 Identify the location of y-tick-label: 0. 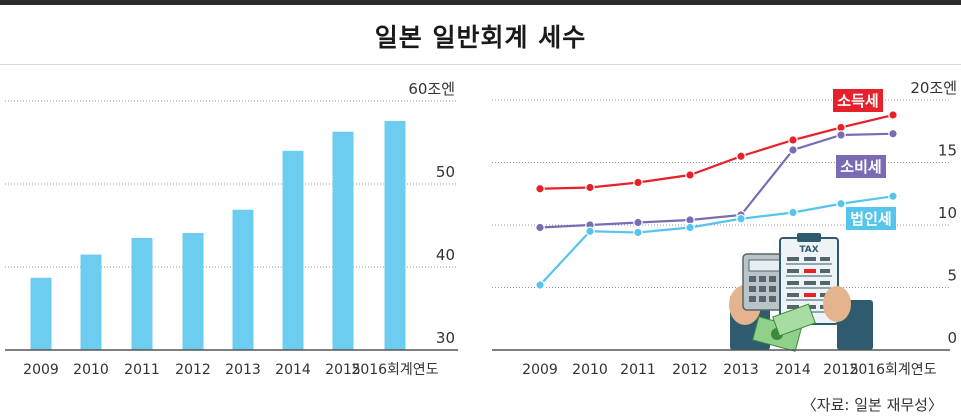
(952, 338).